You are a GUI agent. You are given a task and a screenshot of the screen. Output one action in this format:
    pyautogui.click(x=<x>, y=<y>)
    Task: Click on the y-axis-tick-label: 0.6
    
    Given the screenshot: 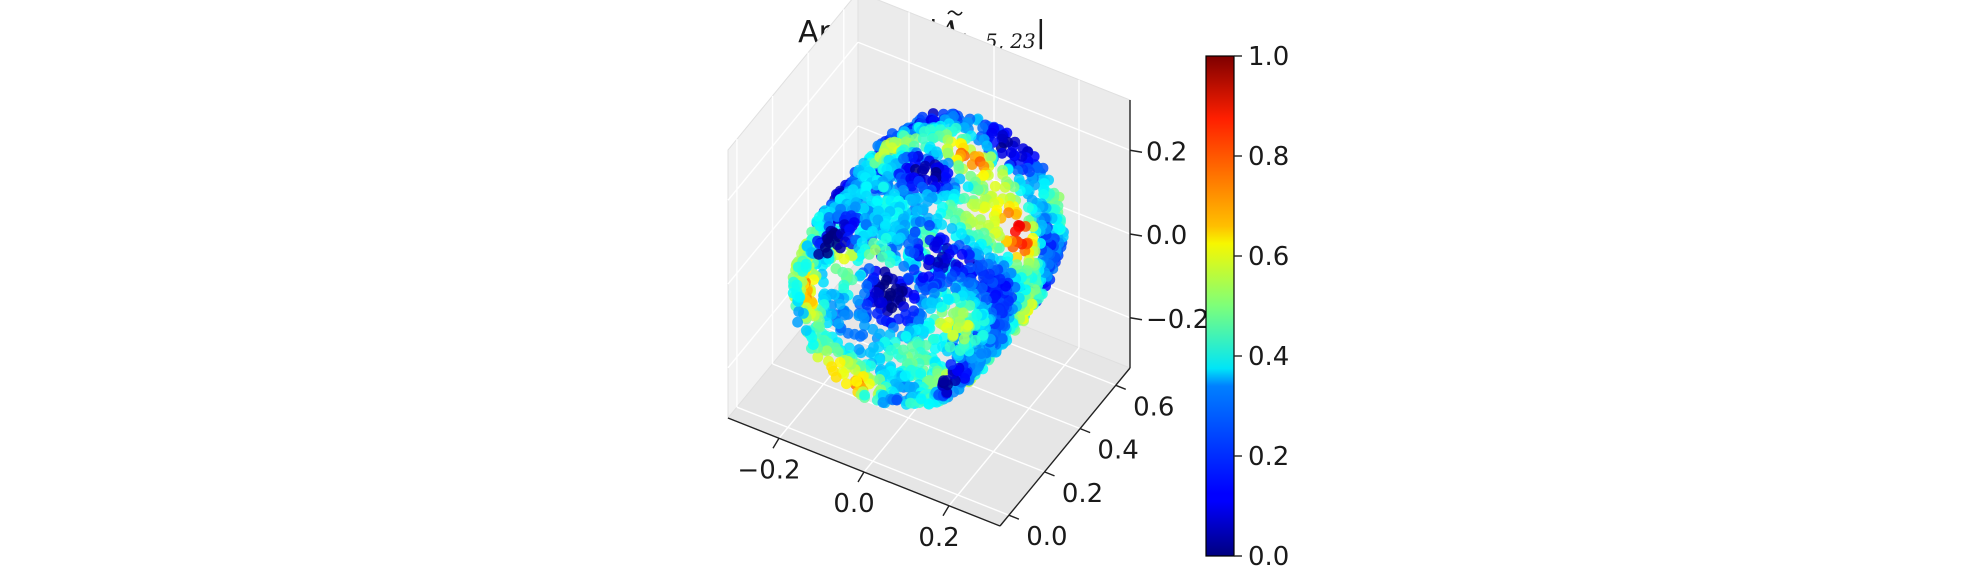 What is the action you would take?
    pyautogui.click(x=1153, y=407)
    